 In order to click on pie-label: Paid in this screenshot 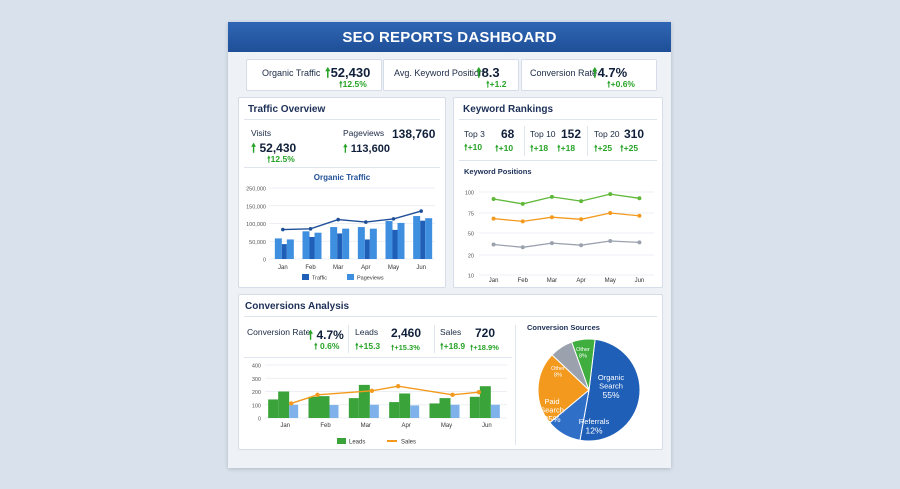, I will do `click(551, 401)`.